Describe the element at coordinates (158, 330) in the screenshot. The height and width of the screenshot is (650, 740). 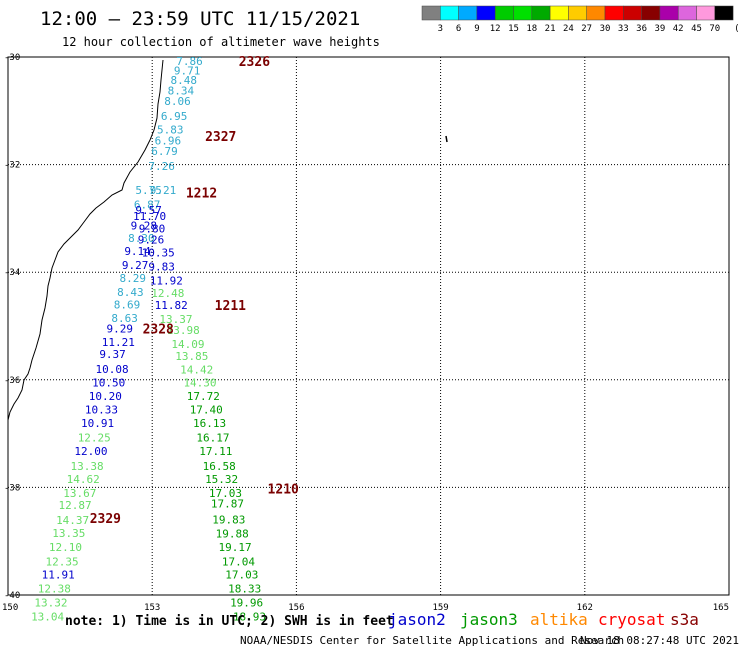
I see `pass-id-label: 2328` at that location.